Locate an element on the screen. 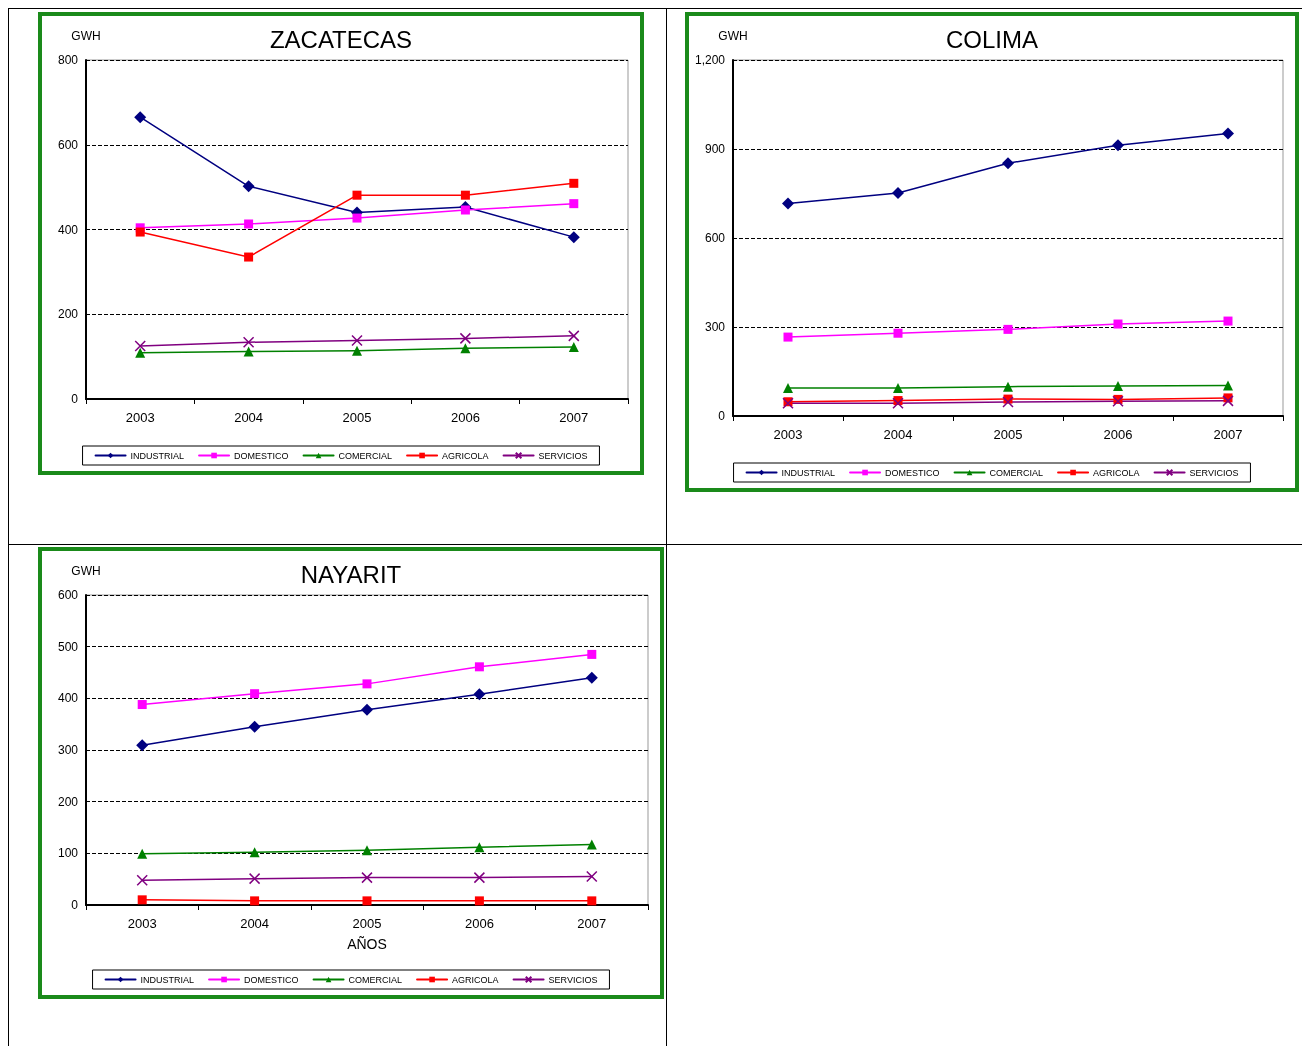 This screenshot has width=1302, height=1046. chart-title: COLIMA is located at coordinates (992, 39).